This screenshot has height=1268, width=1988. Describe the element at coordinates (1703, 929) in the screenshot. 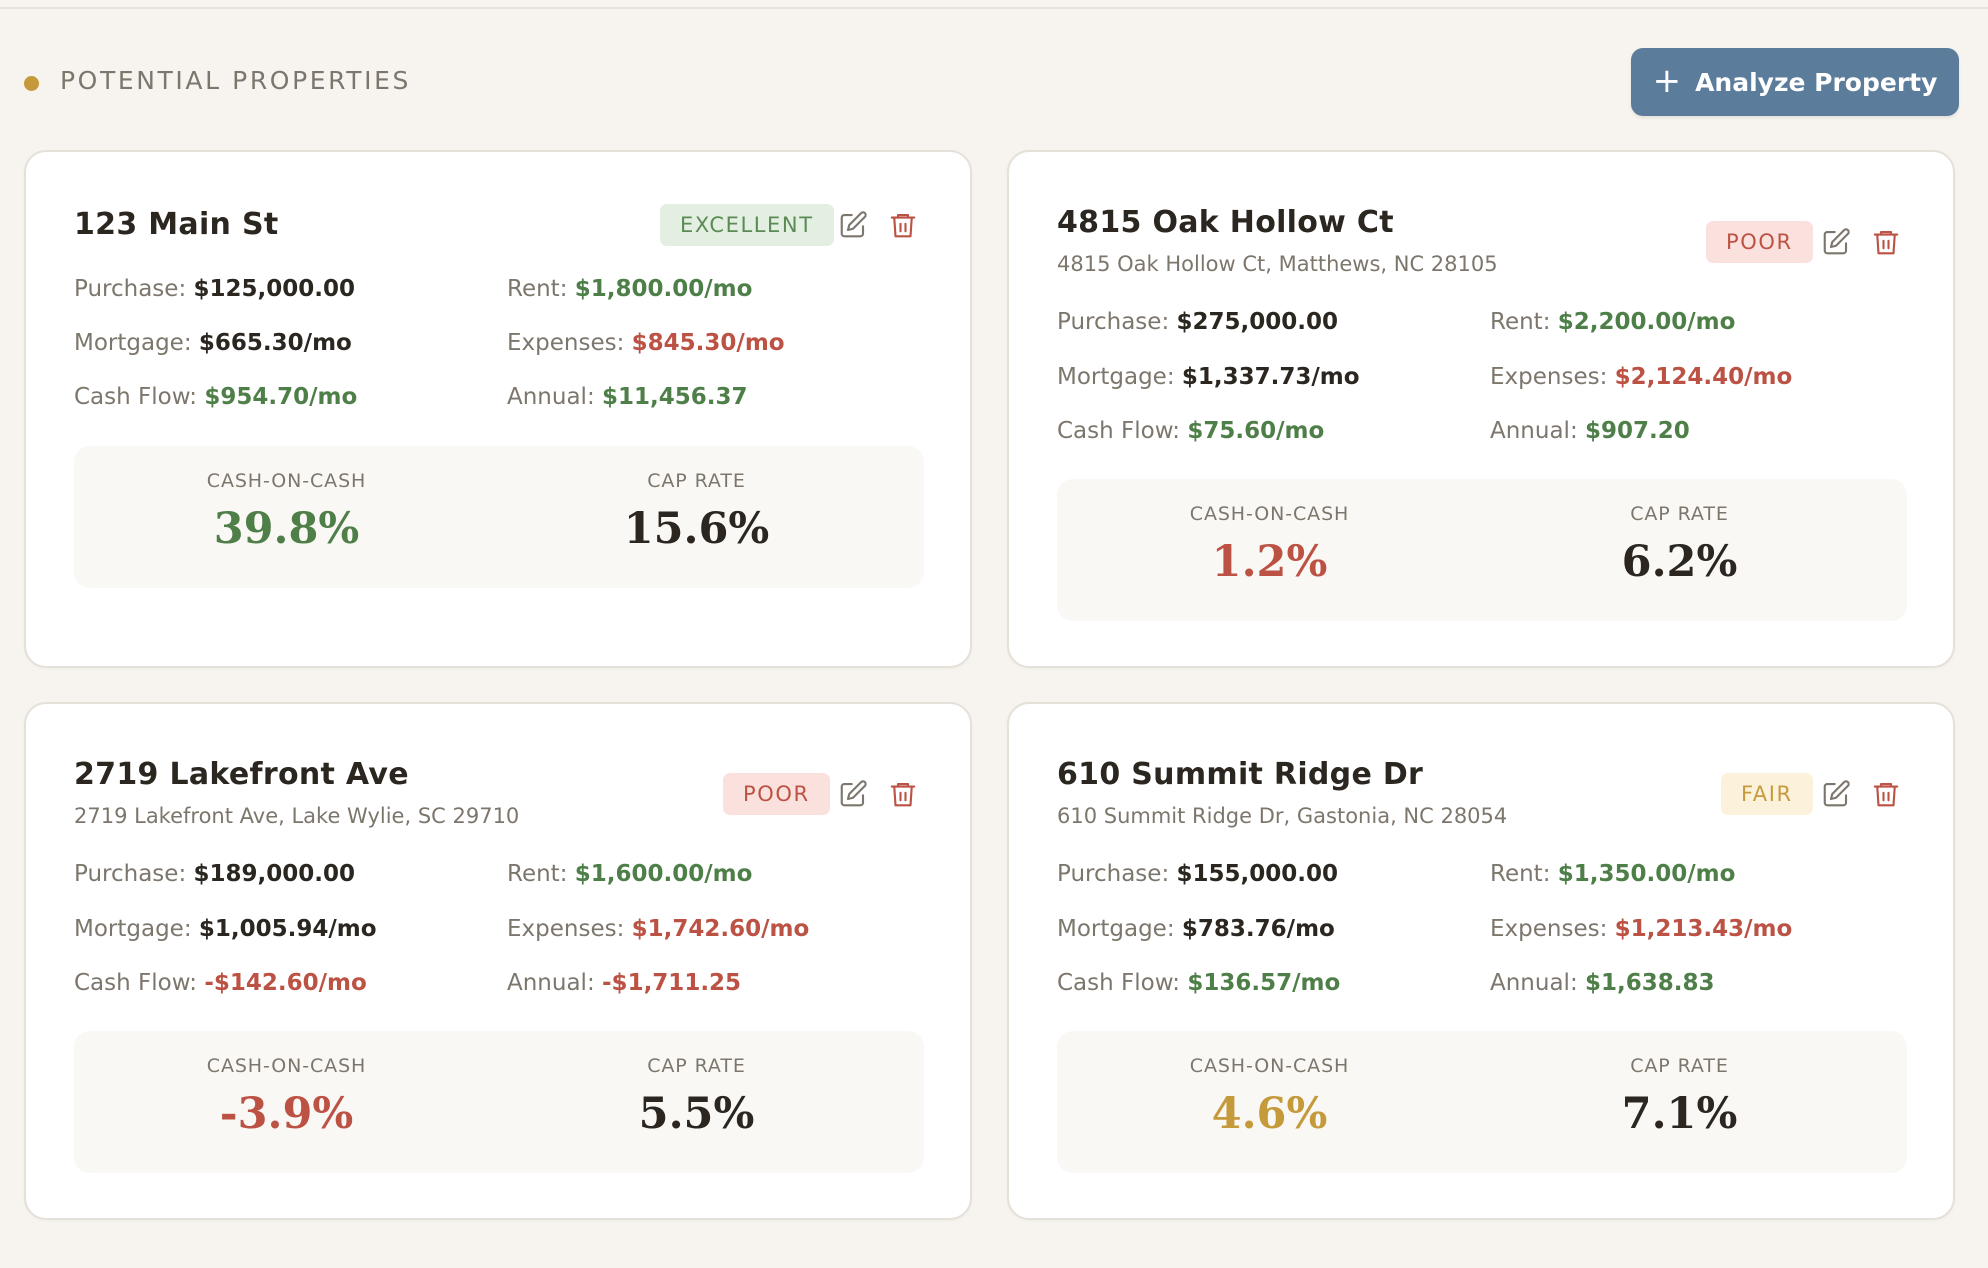

I see `expenses-value: $1,213.43/mo` at that location.